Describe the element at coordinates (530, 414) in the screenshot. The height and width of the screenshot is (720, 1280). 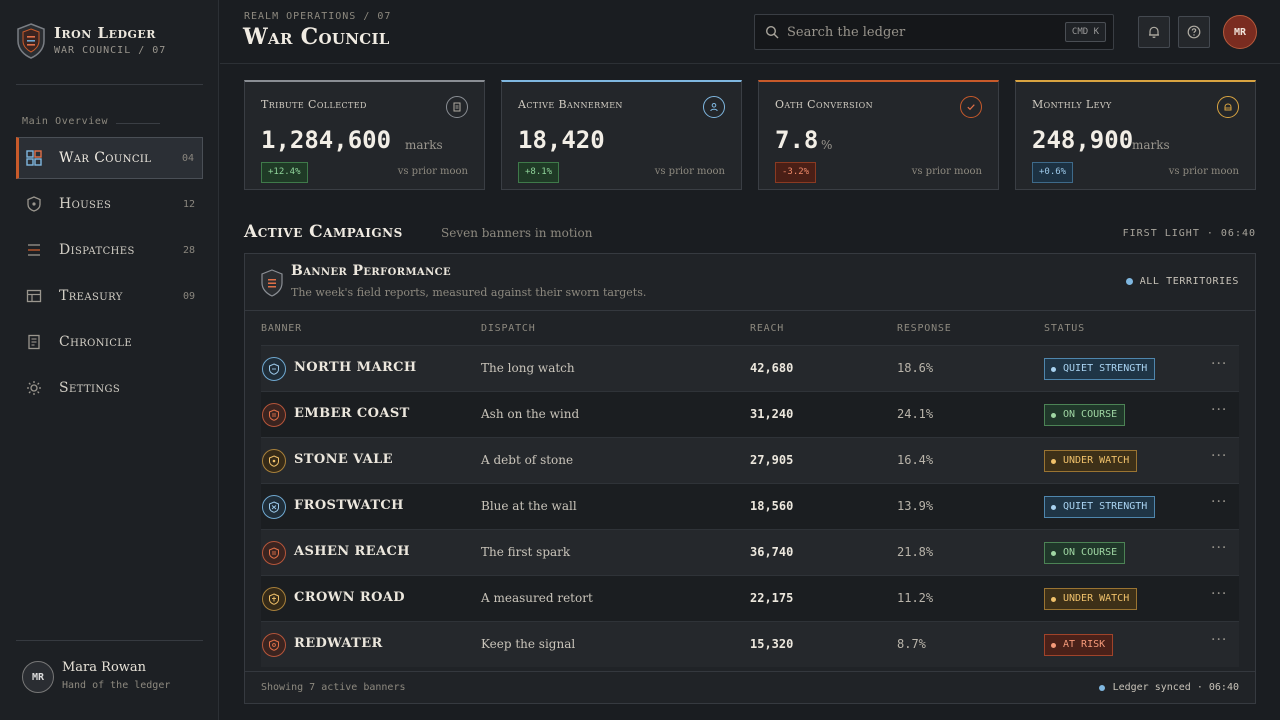
I see `dispatch-text: Ash on the wind` at that location.